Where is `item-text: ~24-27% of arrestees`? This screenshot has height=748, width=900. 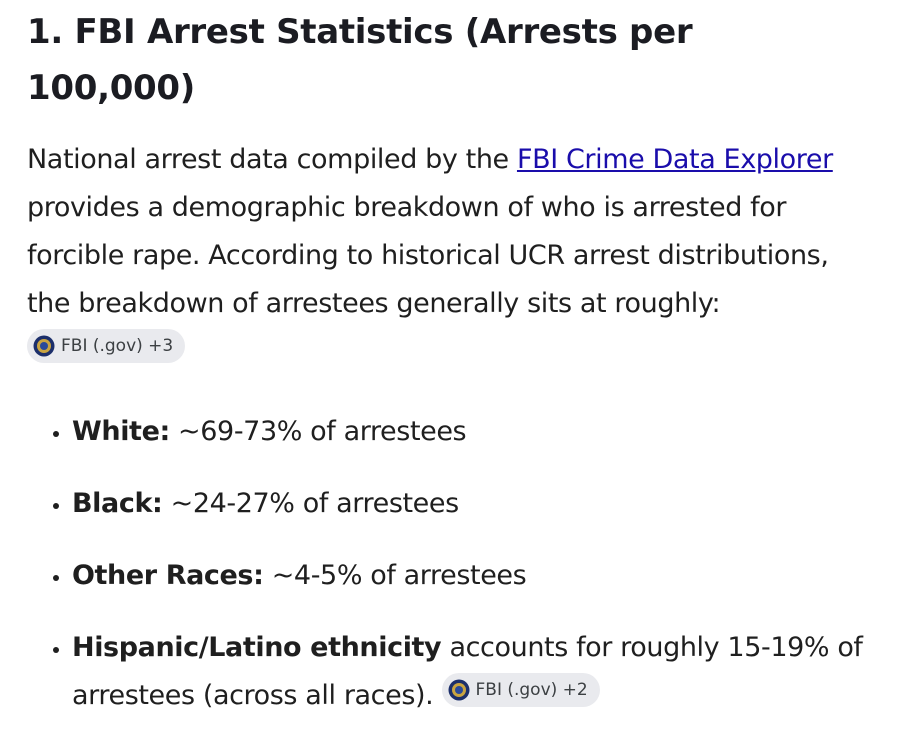
item-text: ~24-27% of arrestees is located at coordinates (311, 503).